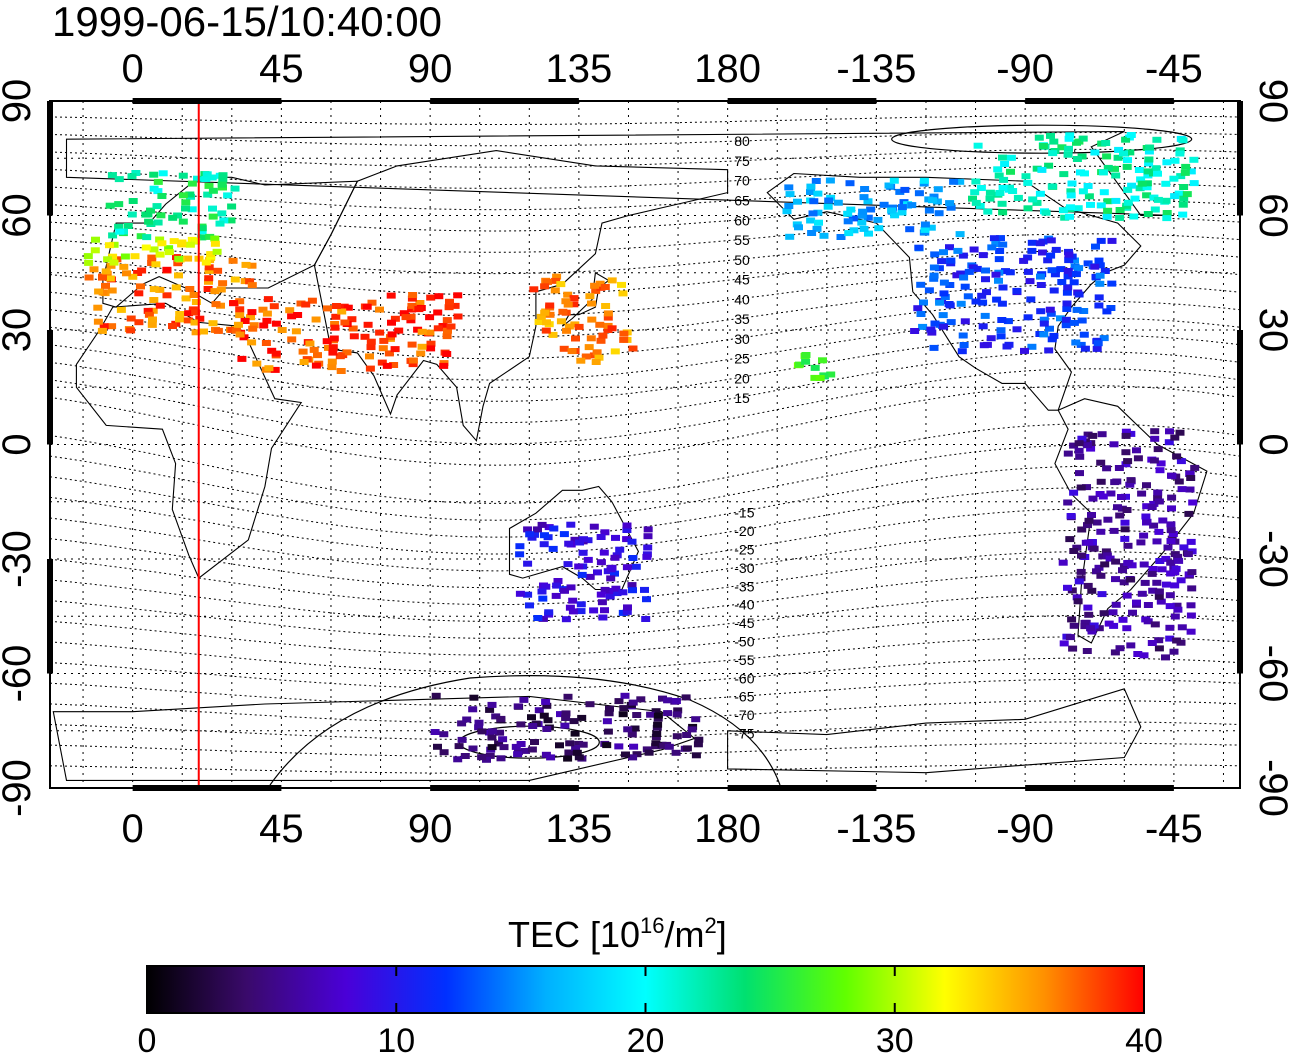 The image size is (1292, 1062). I want to click on coastline, so click(619, 173).